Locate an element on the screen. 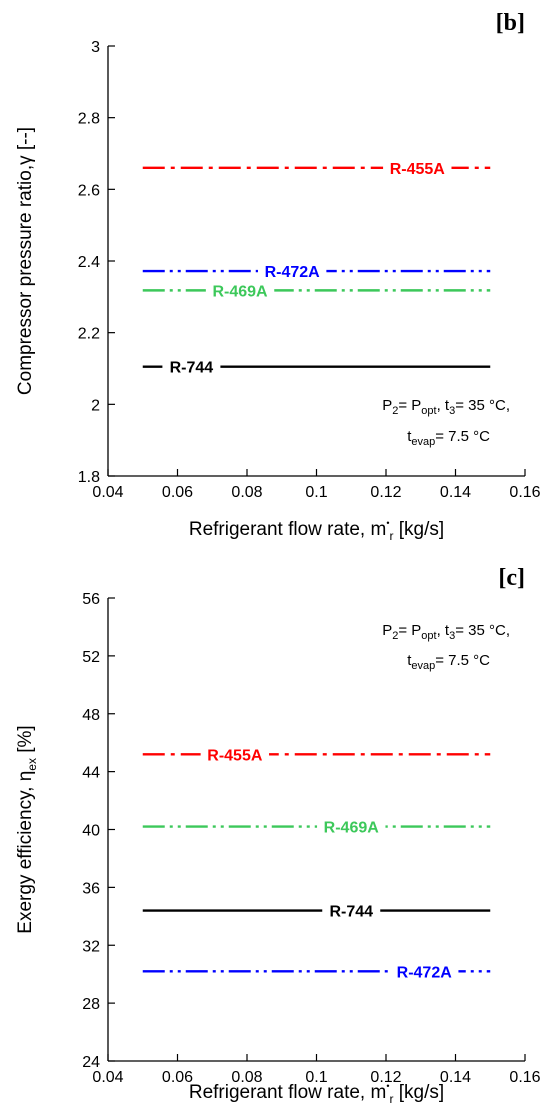 Image resolution: width=550 pixels, height=1108 pixels. y-tick-label: 2.2 is located at coordinates (89, 334).